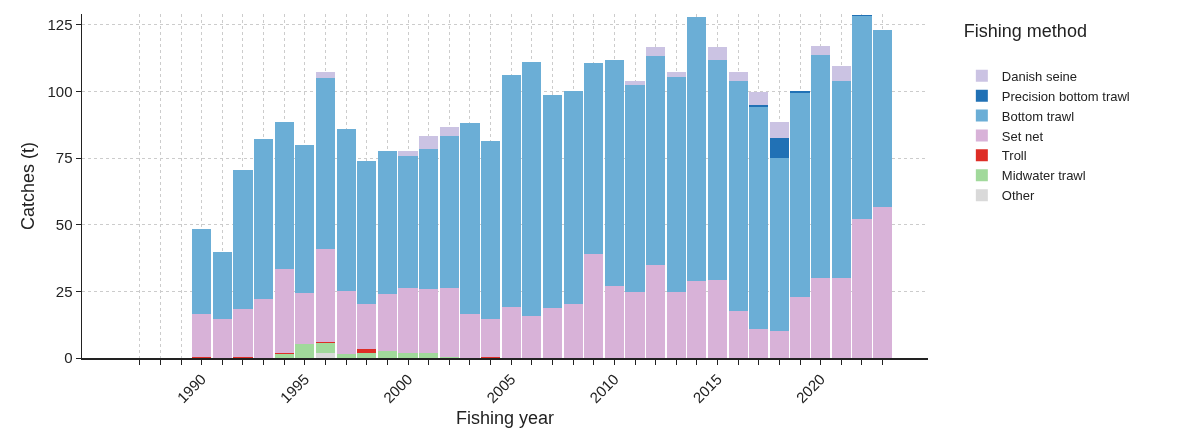  Describe the element at coordinates (1038, 116) in the screenshot. I see `legend-label: Bottom trawl` at that location.